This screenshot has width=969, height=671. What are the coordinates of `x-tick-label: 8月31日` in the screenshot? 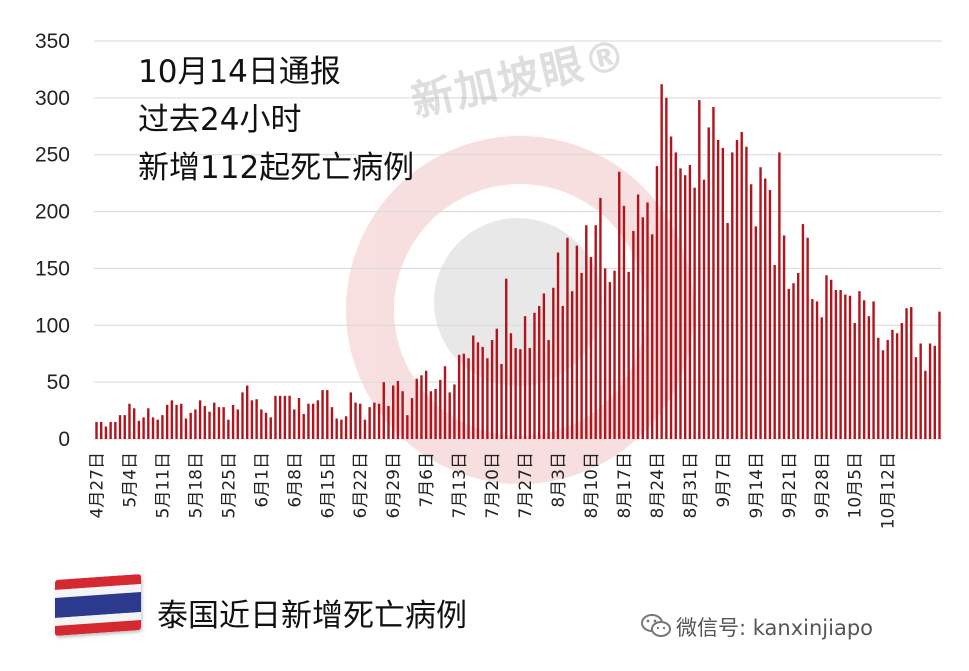 It's located at (691, 485).